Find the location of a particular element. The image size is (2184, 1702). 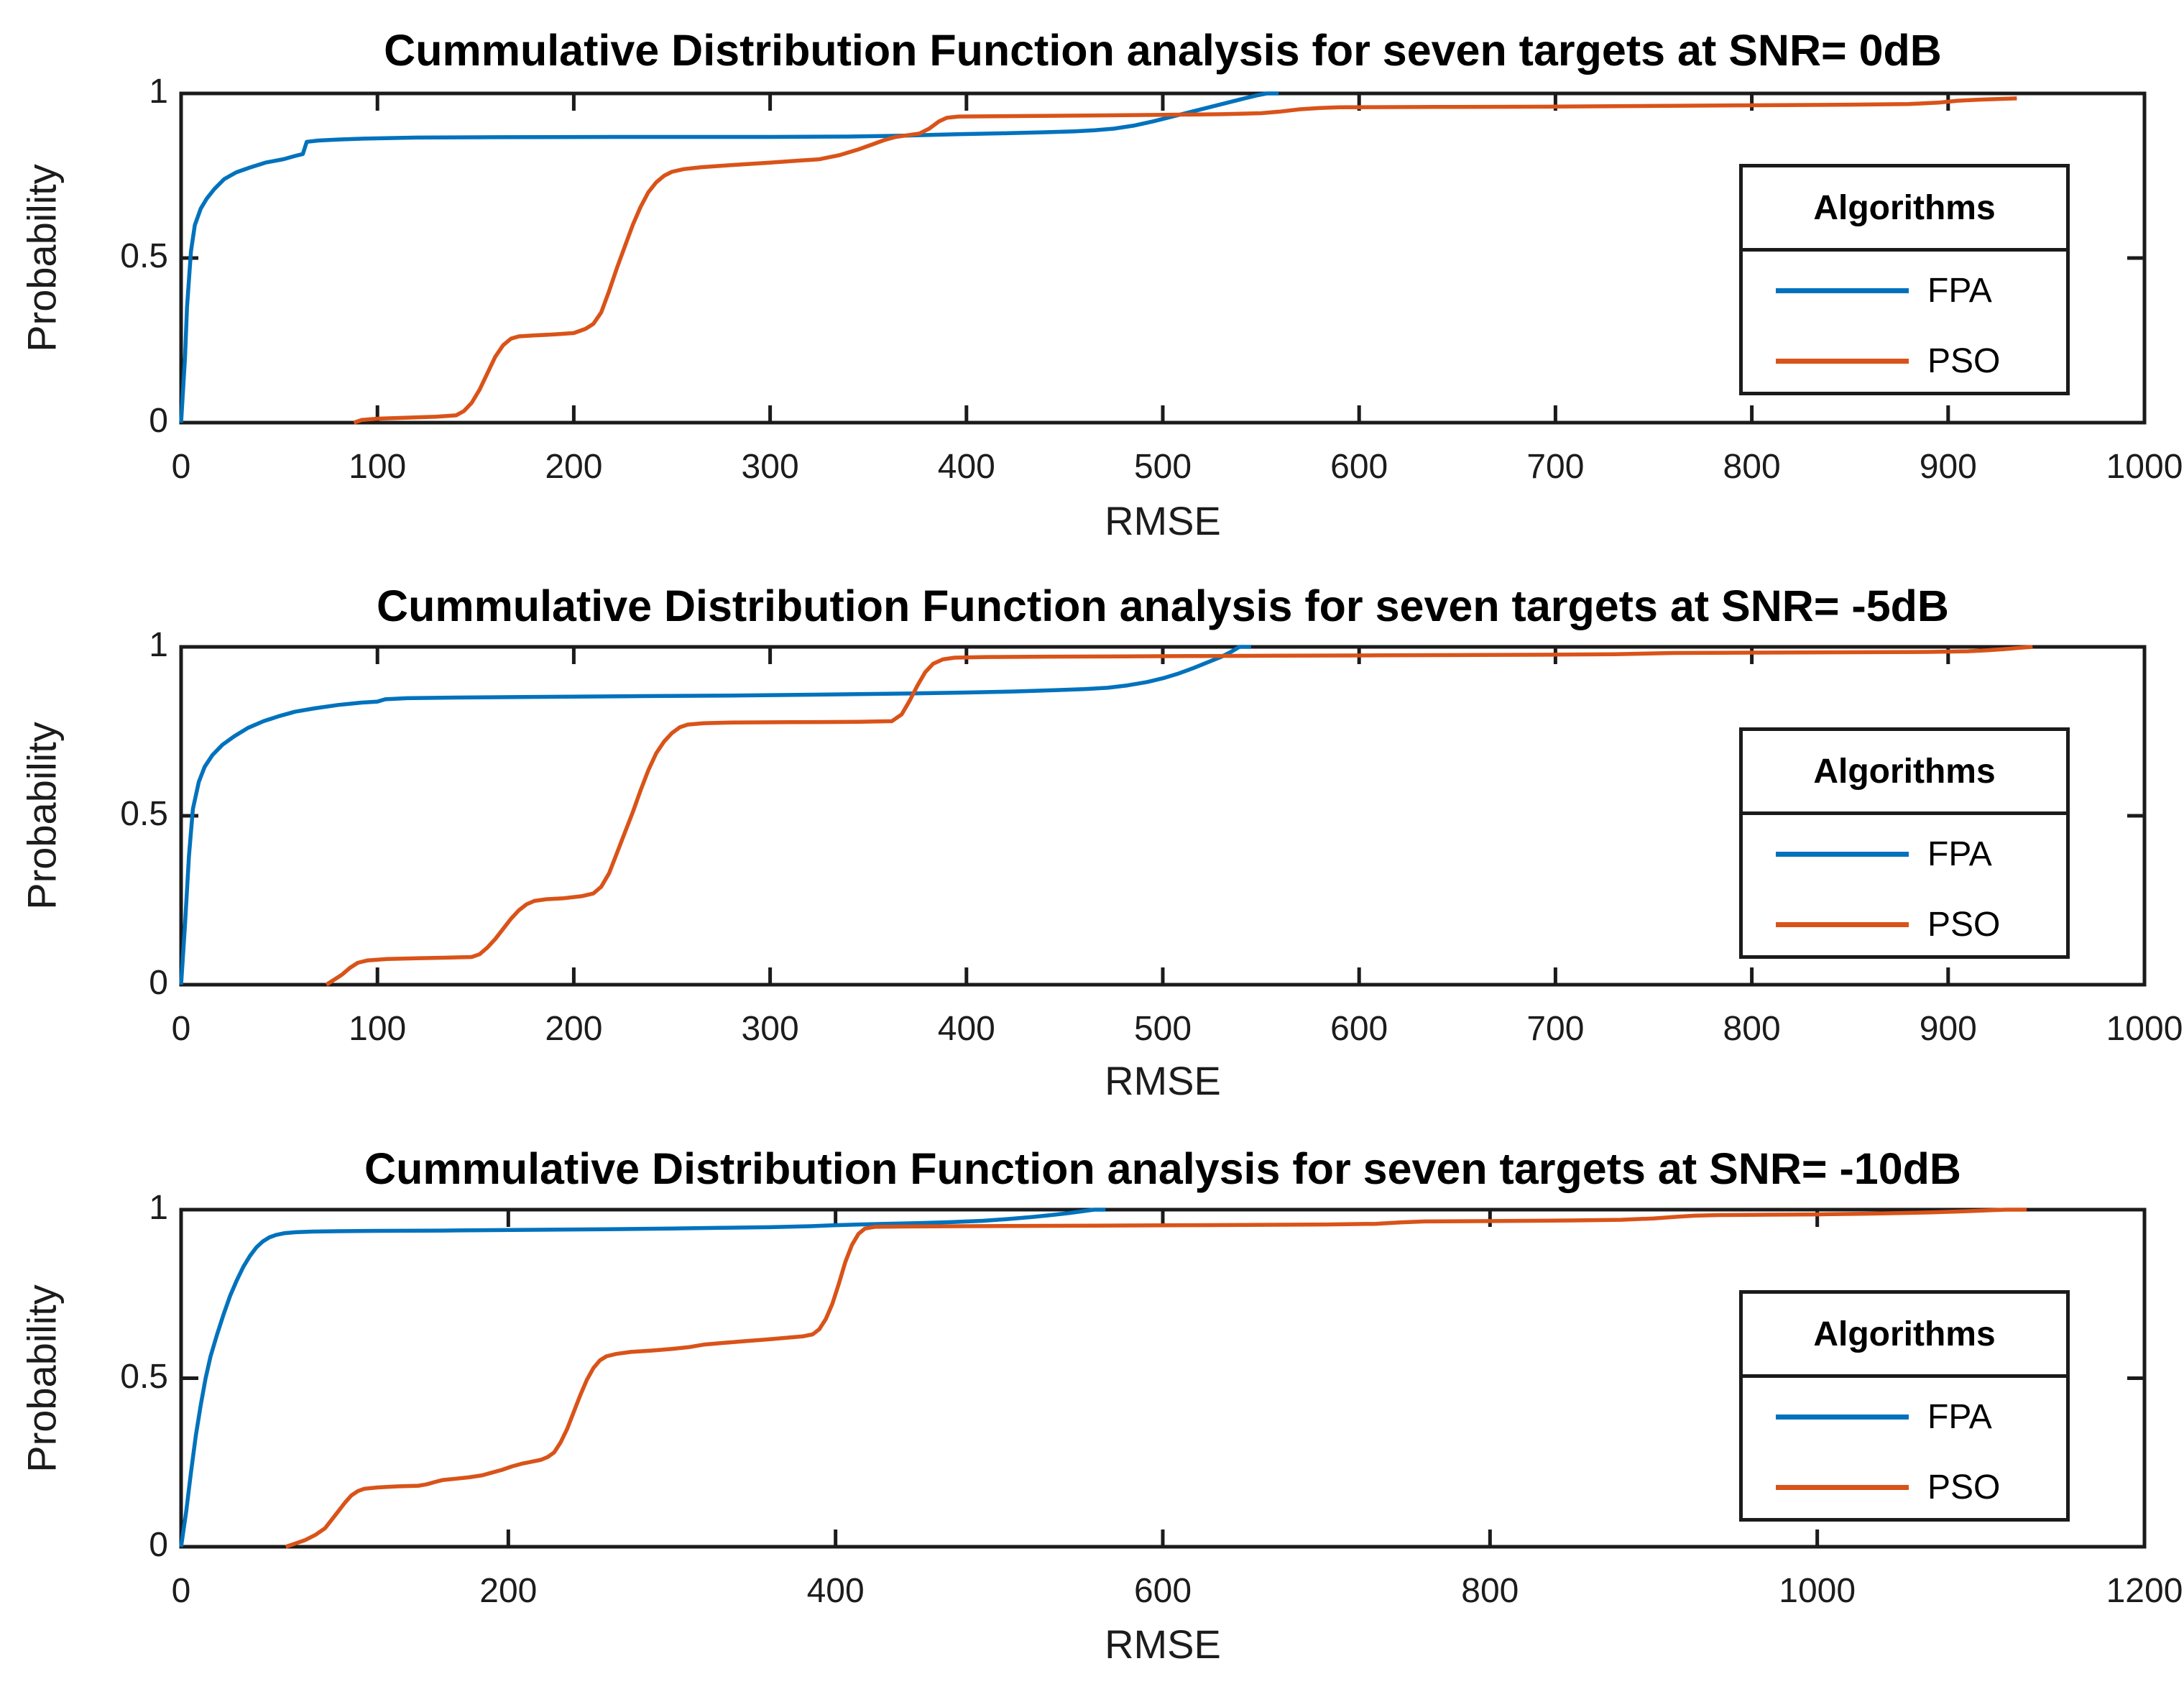

pso-curve is located at coordinates (1185, 260).